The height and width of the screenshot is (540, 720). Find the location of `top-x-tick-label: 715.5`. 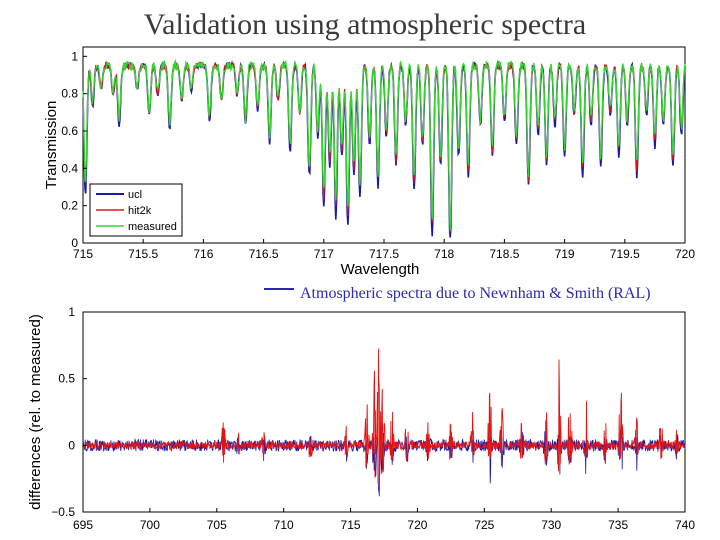

top-x-tick-label: 715.5 is located at coordinates (143, 254).